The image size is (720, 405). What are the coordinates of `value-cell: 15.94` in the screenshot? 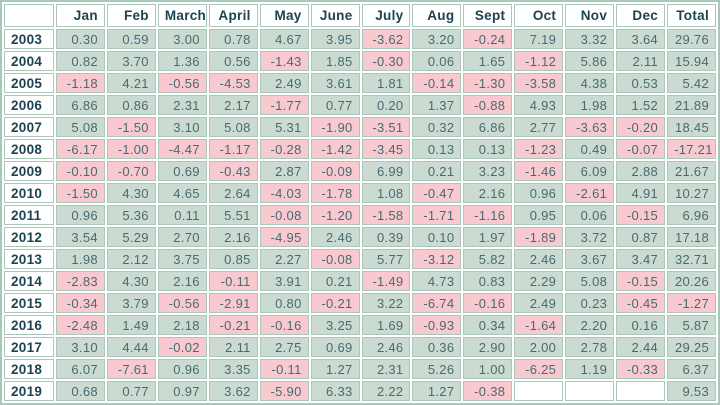 It's located at (691, 61).